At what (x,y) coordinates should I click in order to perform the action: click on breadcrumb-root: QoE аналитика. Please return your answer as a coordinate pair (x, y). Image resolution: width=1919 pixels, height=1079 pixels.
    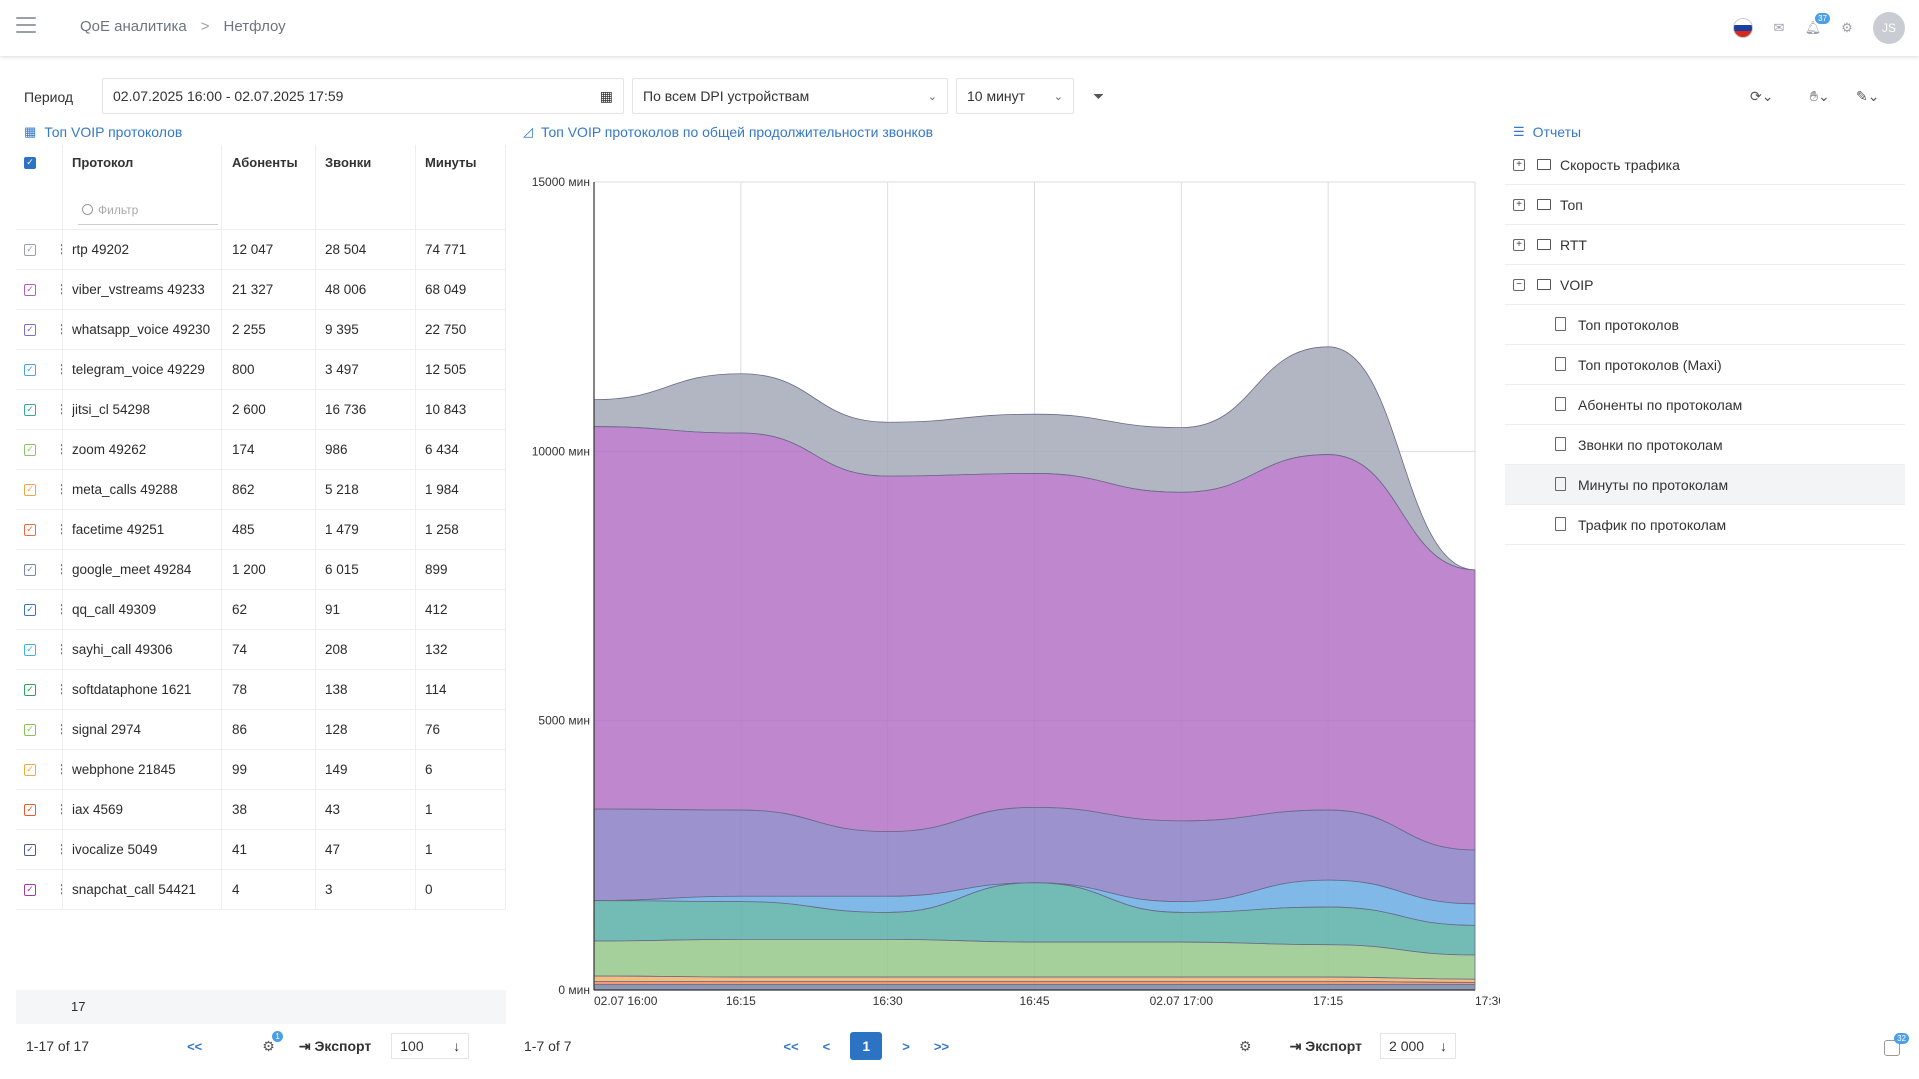
    Looking at the image, I should click on (133, 26).